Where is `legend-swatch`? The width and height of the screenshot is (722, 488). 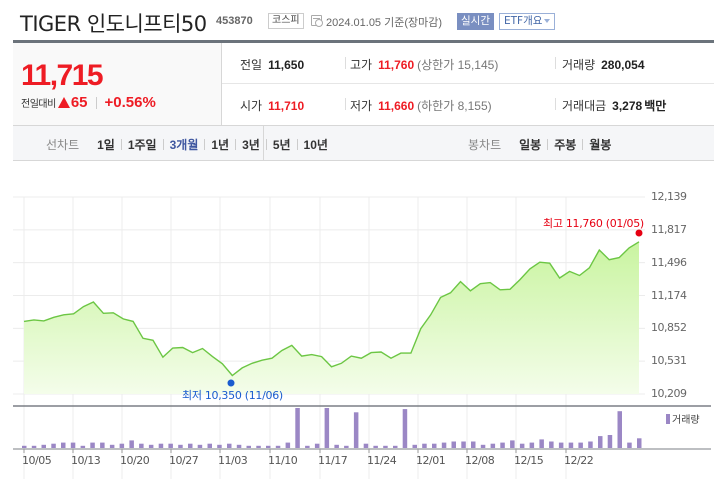 legend-swatch is located at coordinates (668, 418).